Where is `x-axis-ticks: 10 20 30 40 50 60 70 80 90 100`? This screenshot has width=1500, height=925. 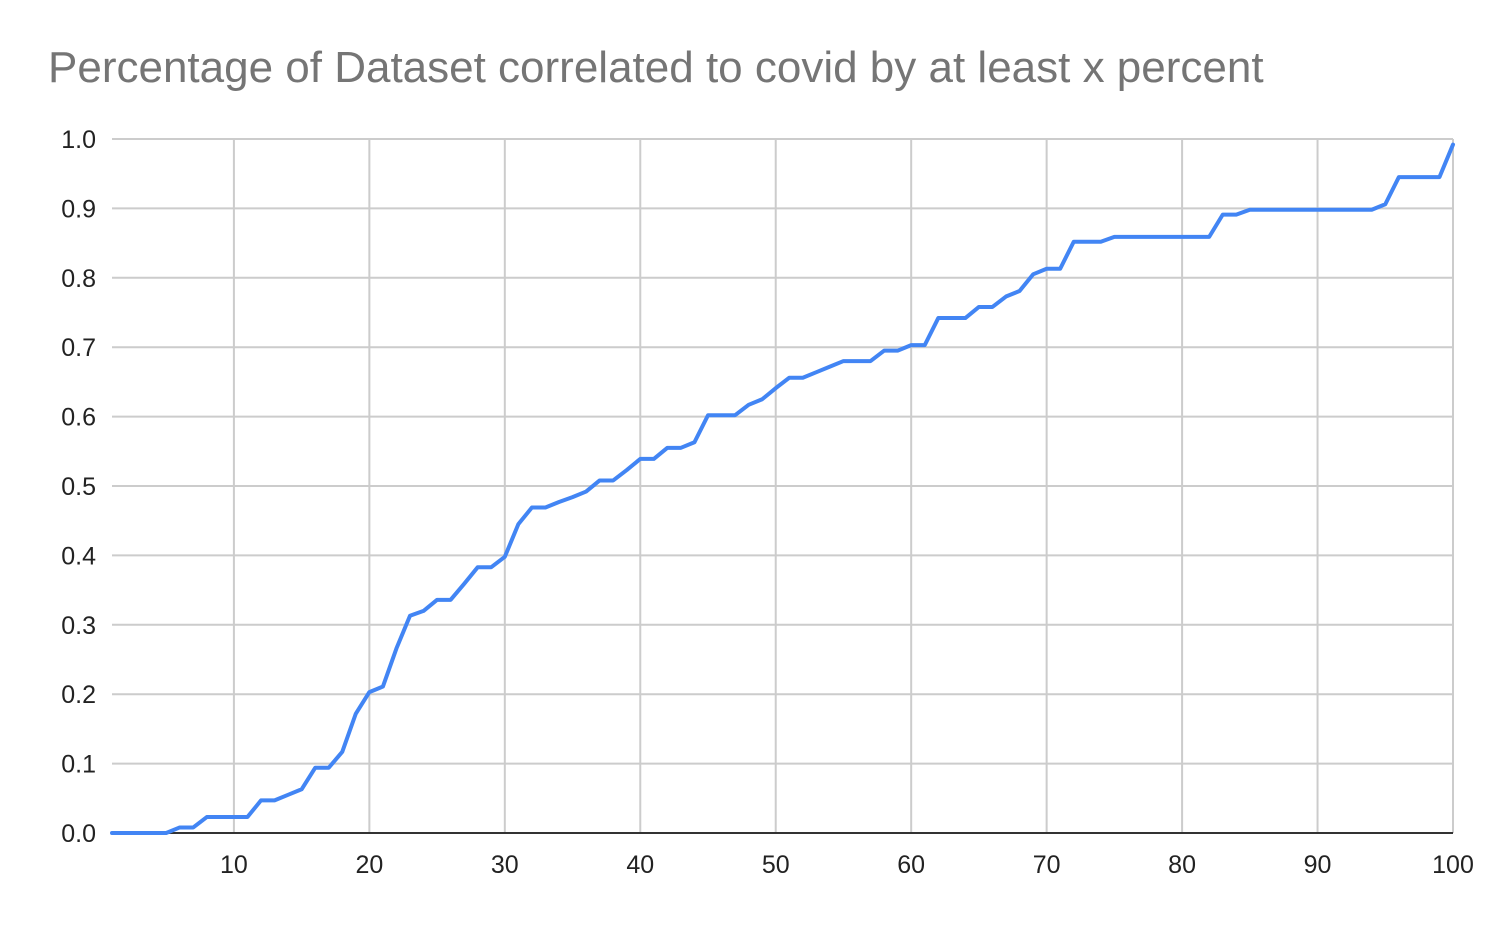
x-axis-ticks: 10 20 30 40 50 60 70 80 90 100 is located at coordinates (847, 865).